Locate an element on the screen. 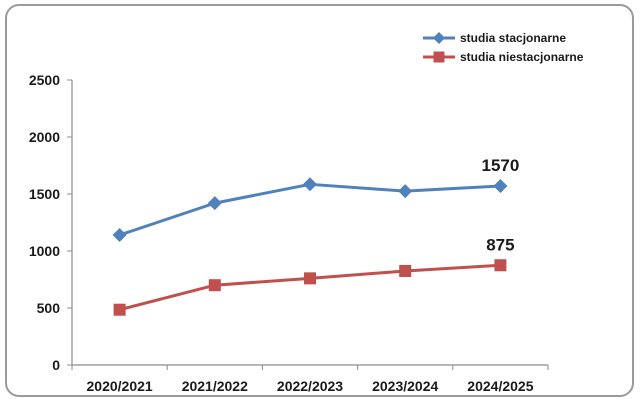 Image resolution: width=641 pixels, height=403 pixels. data-label-studia-stacjonarne: 1570 is located at coordinates (500, 165).